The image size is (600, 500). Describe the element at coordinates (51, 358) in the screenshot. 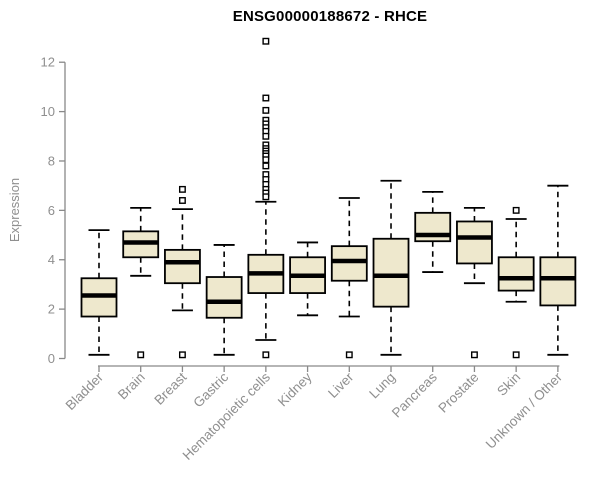

I see `y-tick-label: 0` at that location.